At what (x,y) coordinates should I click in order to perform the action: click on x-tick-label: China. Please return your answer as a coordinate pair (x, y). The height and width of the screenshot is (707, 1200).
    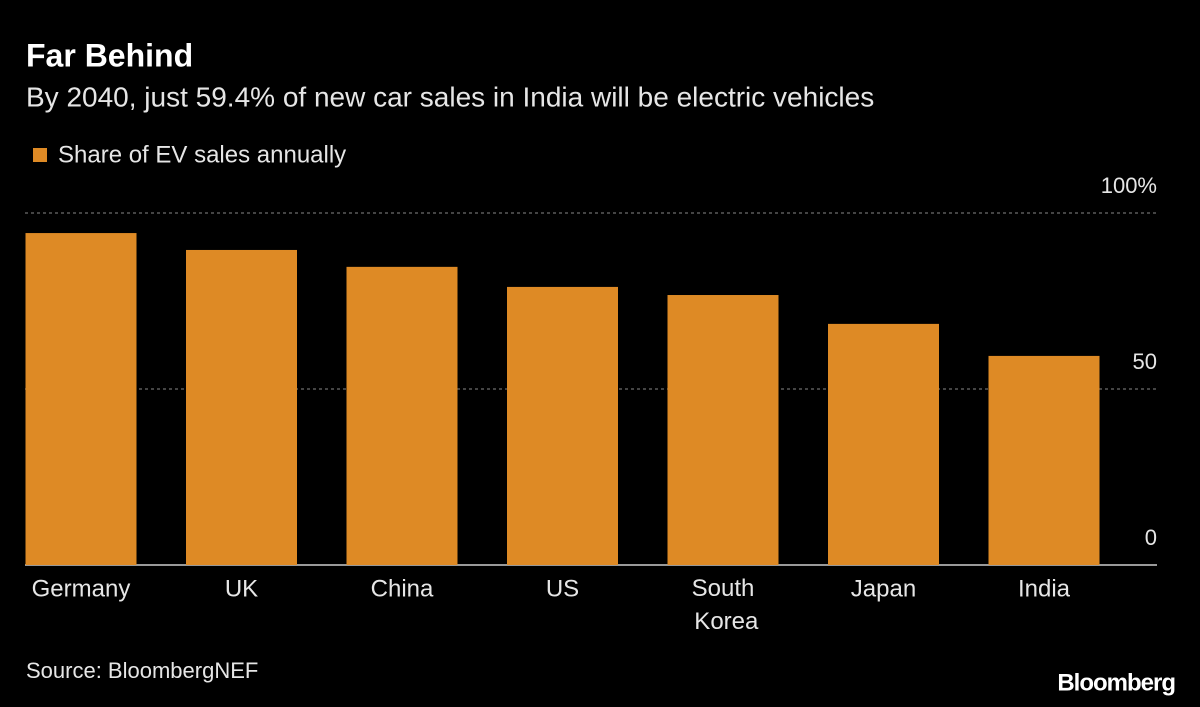
    Looking at the image, I should click on (402, 588).